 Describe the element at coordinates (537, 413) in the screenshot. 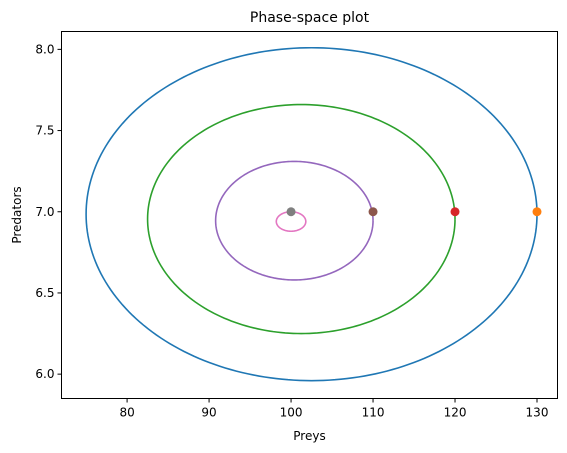

I see `x-tick-label: 130` at that location.